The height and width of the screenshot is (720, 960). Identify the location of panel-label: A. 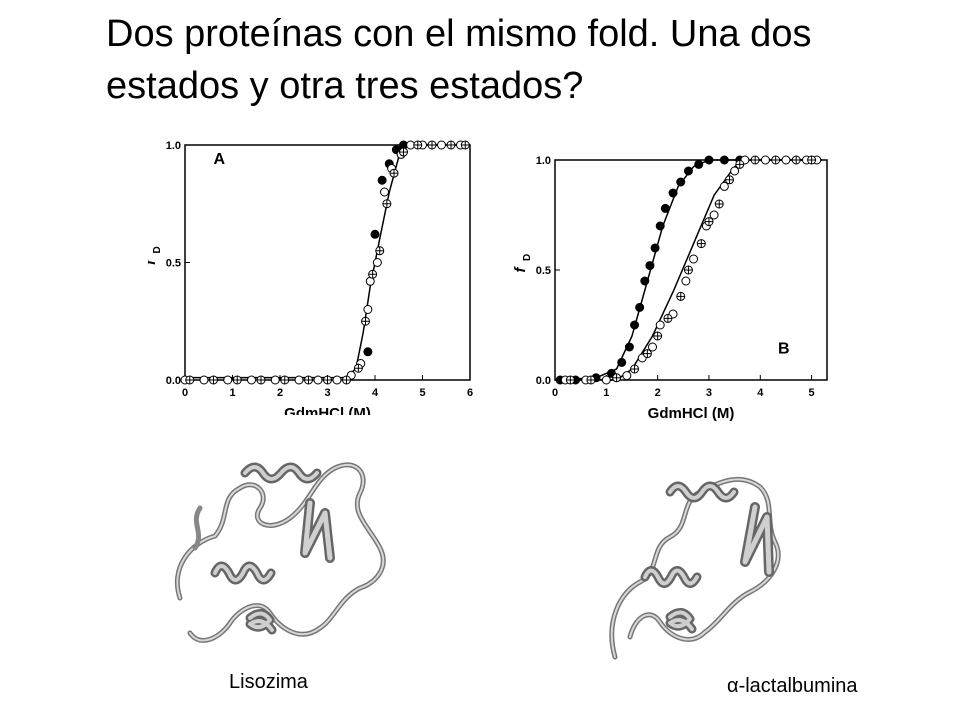
(220, 159).